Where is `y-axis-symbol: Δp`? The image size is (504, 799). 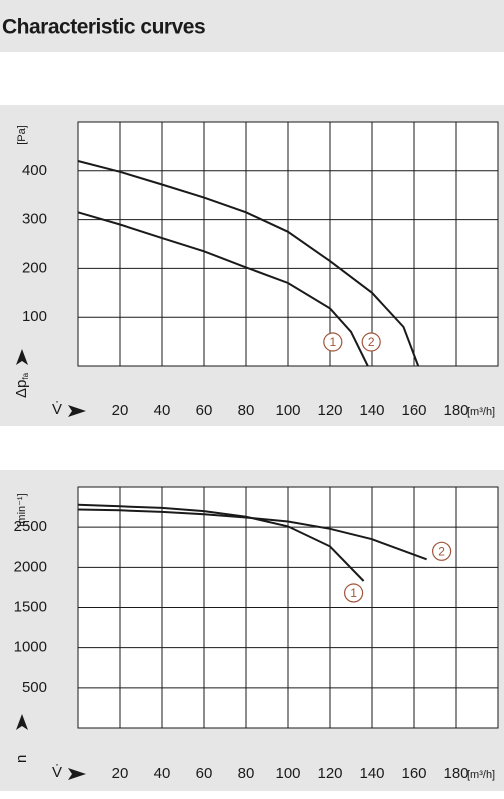
y-axis-symbol: Δp is located at coordinates (21, 389).